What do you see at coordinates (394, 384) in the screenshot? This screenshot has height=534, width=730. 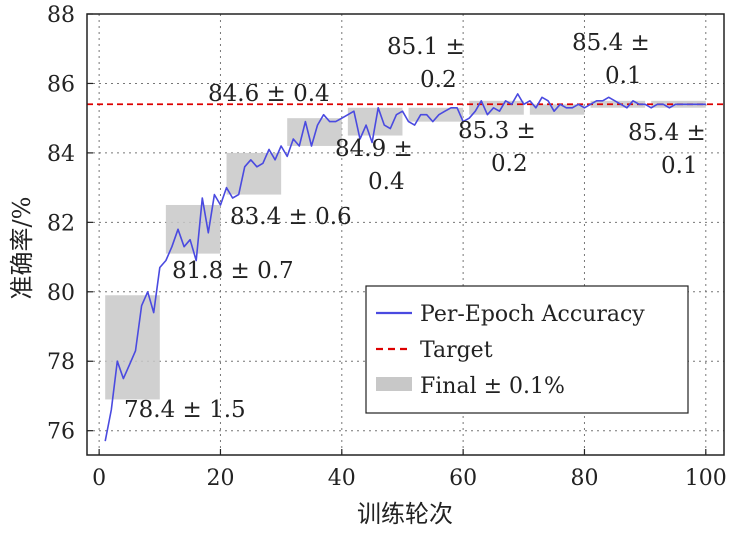 I see `legend-band-swatch` at bounding box center [394, 384].